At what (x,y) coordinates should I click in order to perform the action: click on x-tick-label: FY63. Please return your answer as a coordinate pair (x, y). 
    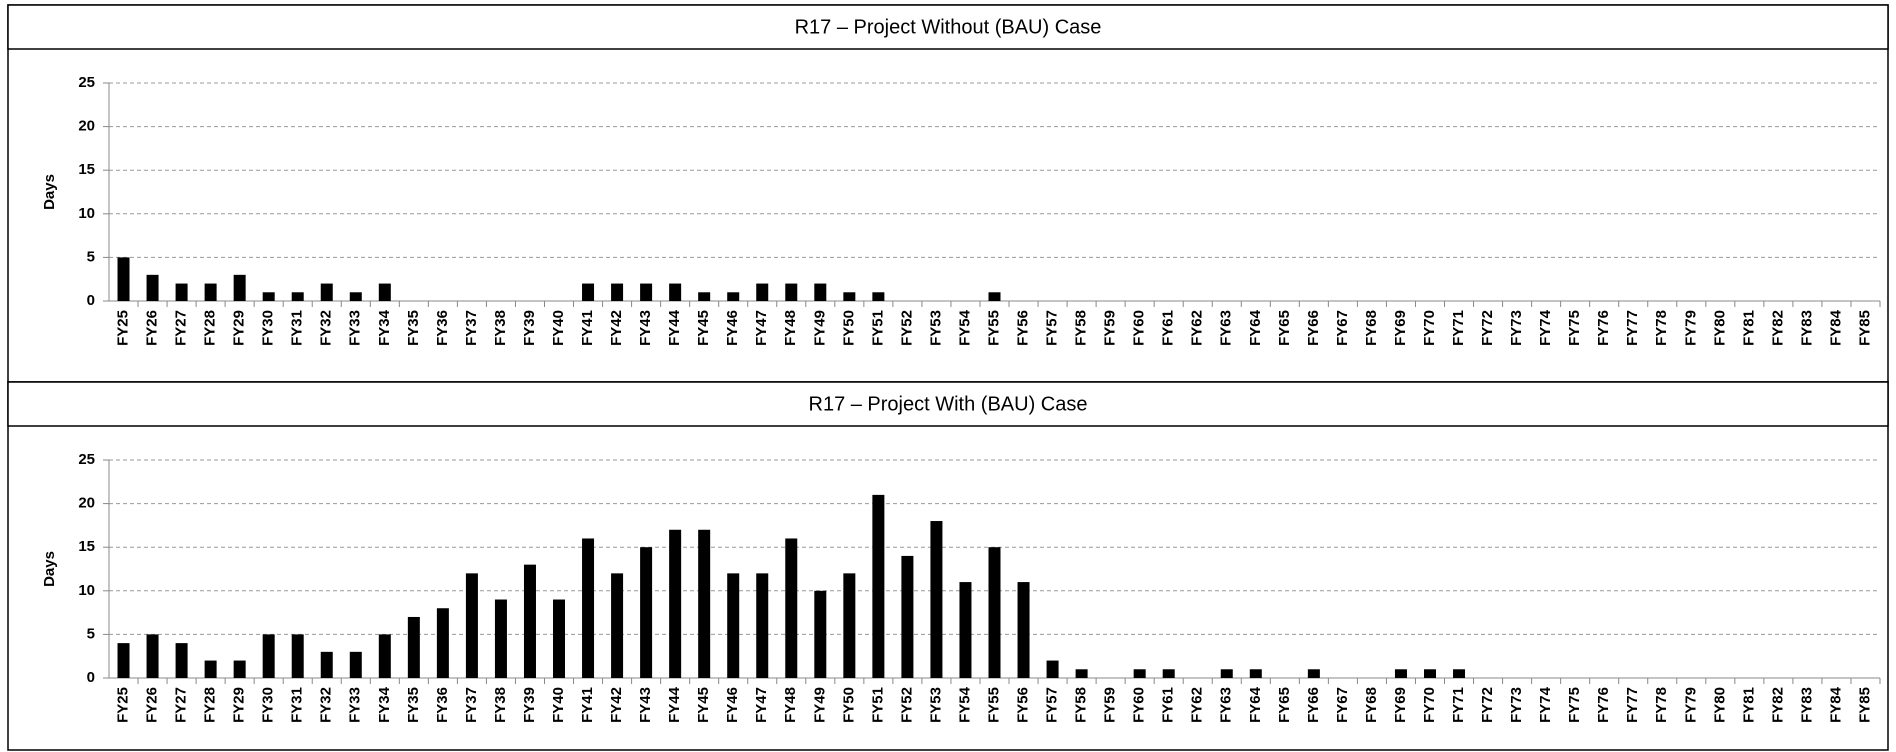
    Looking at the image, I should click on (1226, 705).